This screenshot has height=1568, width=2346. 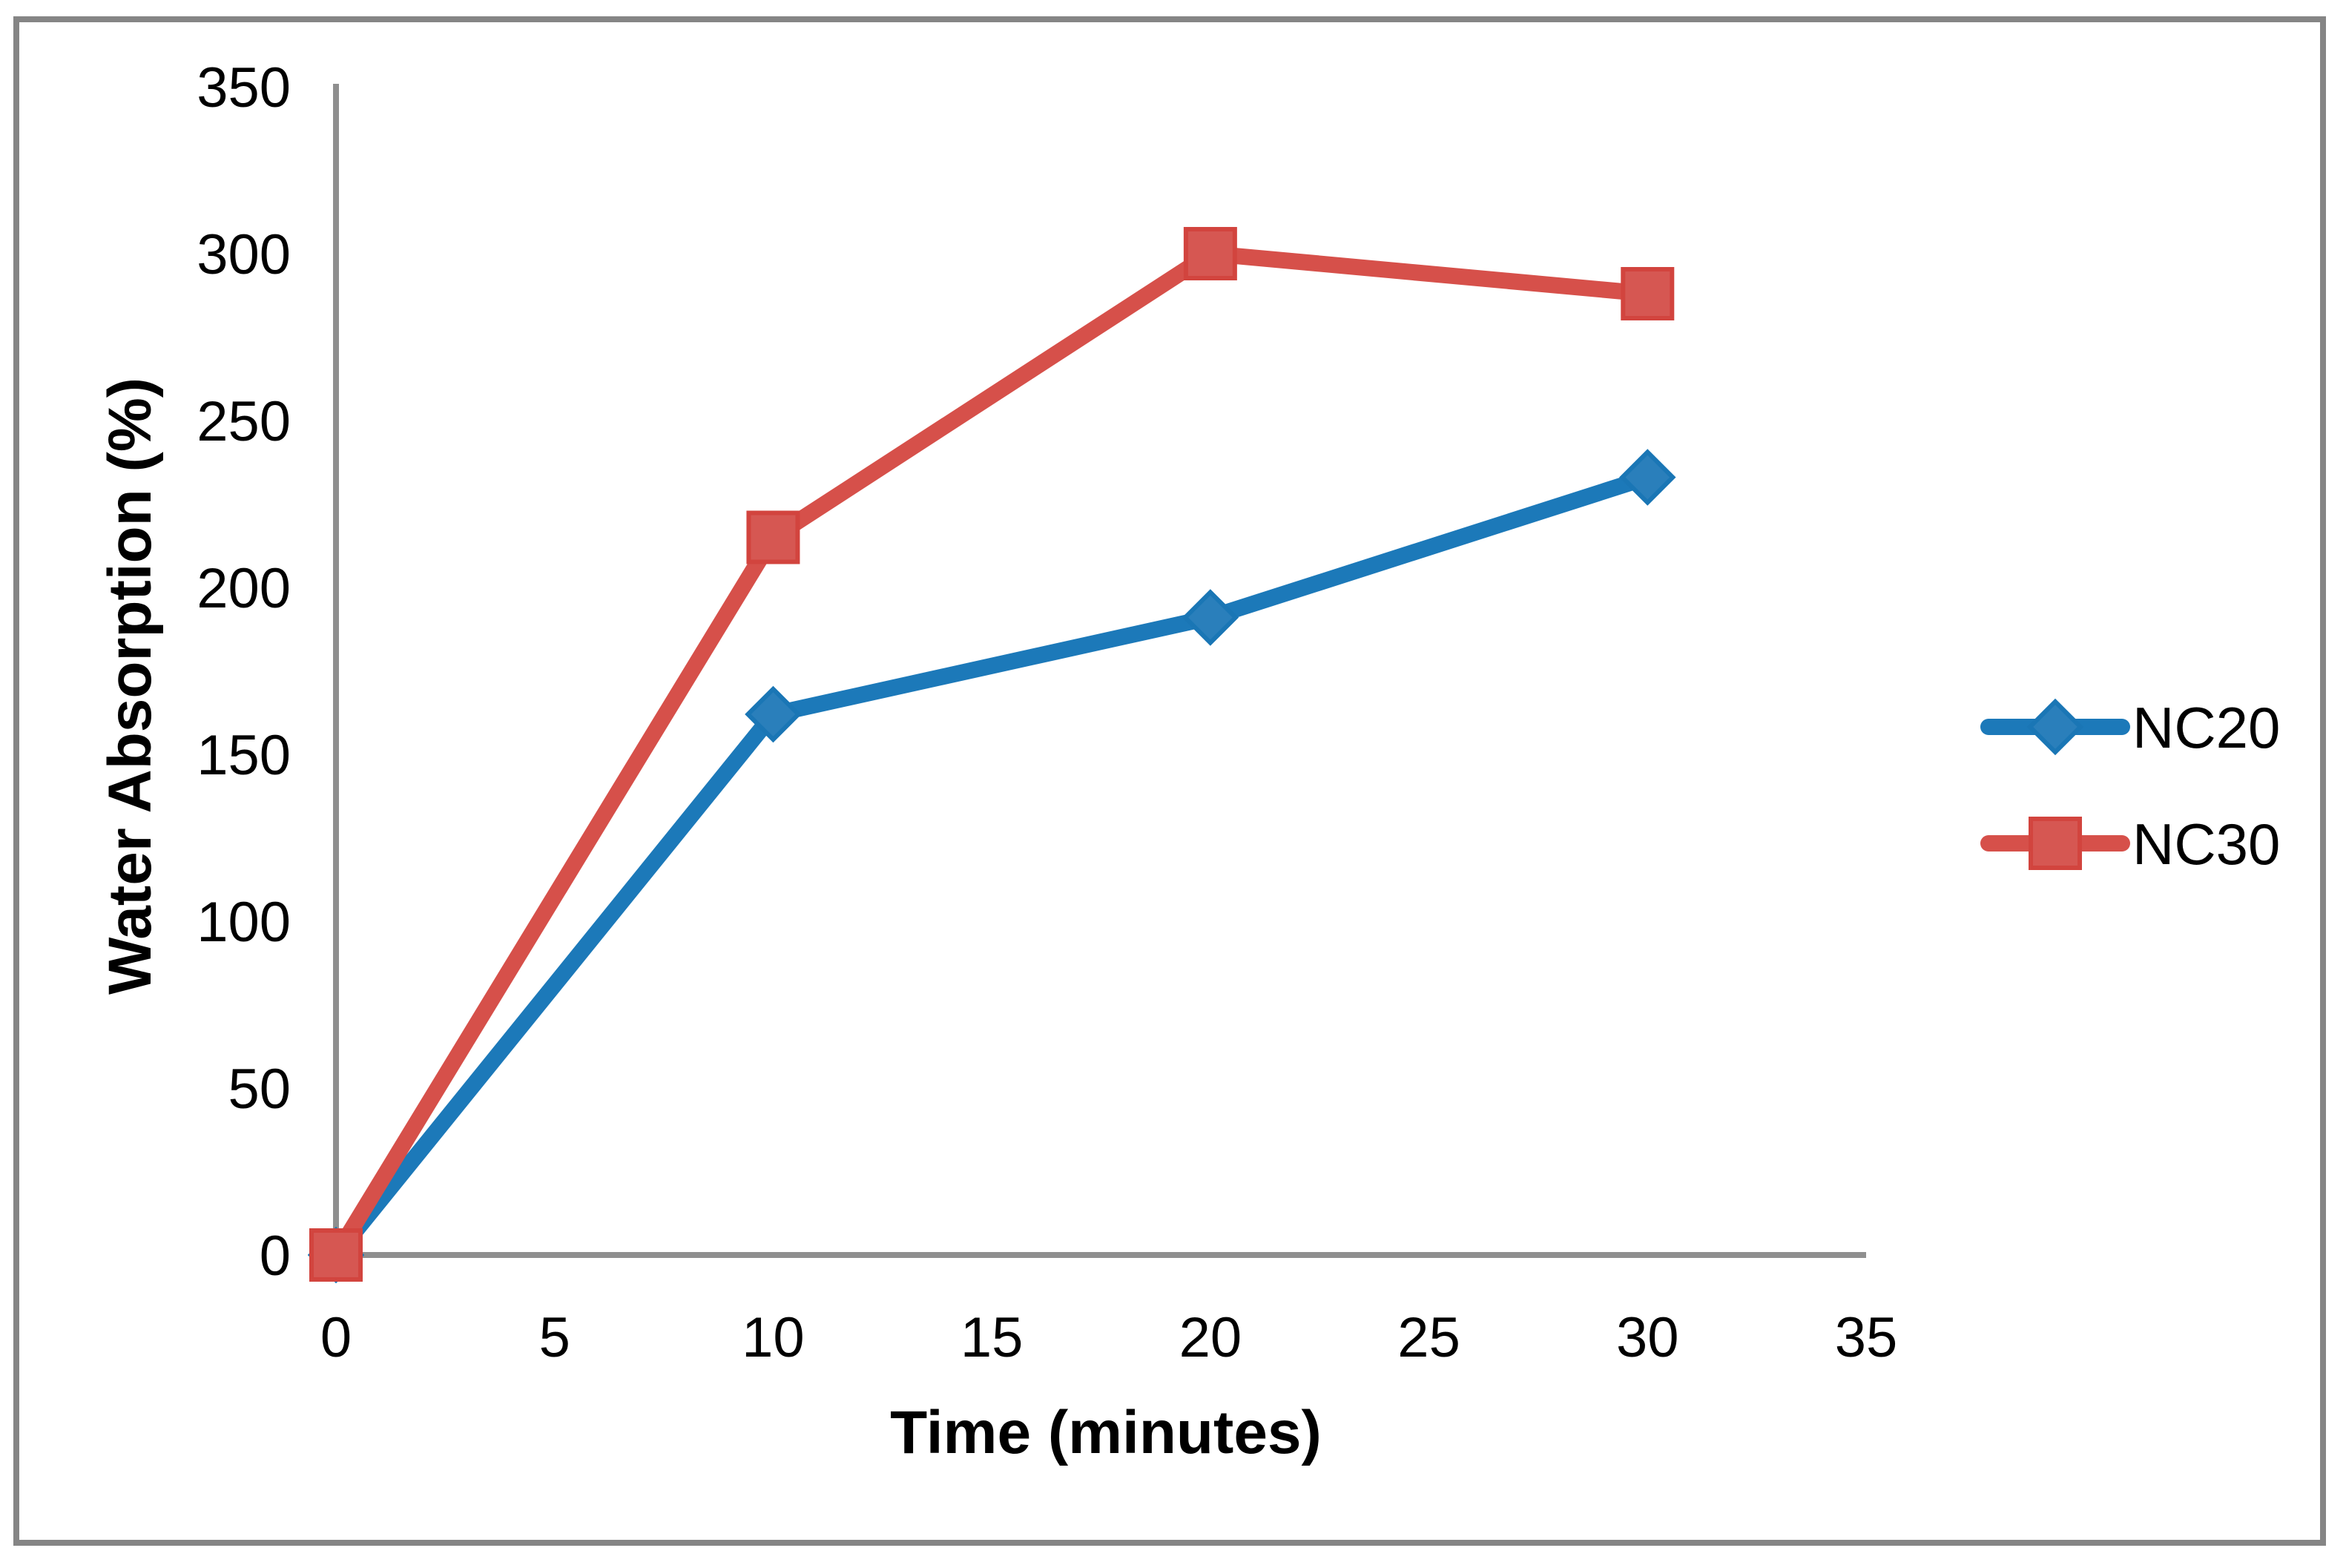 I want to click on y-tick-label: 250, so click(x=244, y=421).